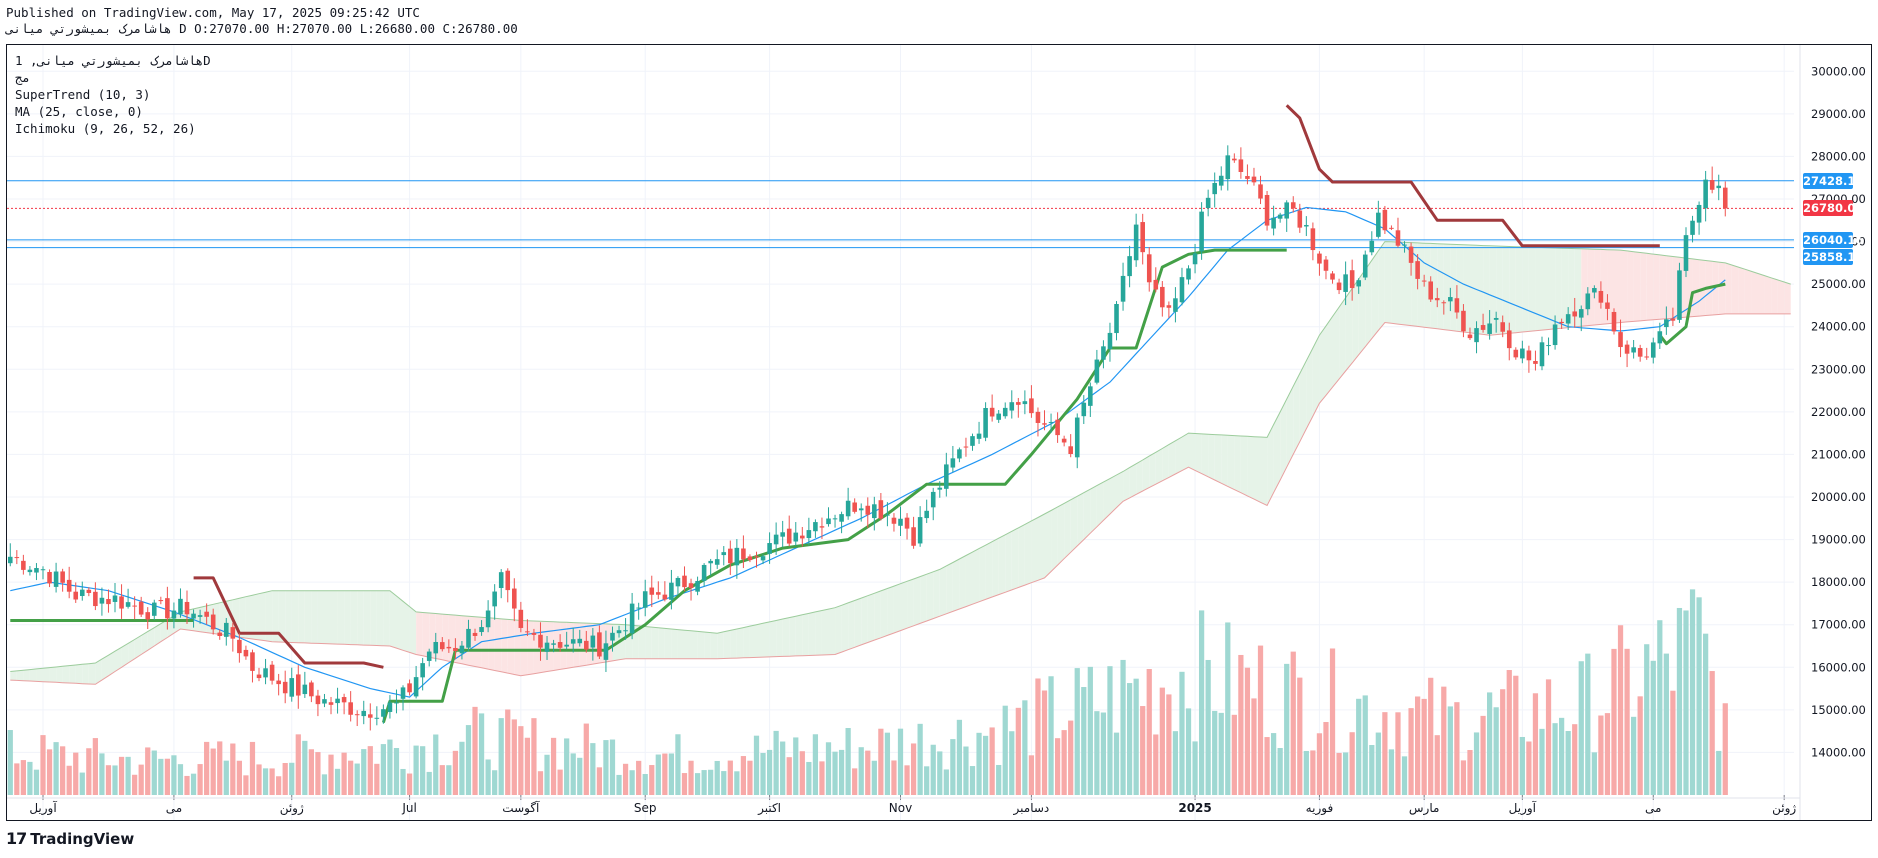 The height and width of the screenshot is (858, 1878). What do you see at coordinates (105, 128) in the screenshot?
I see `indicator-ichimoku: Ichimoku (9, 26, 52, 26)` at bounding box center [105, 128].